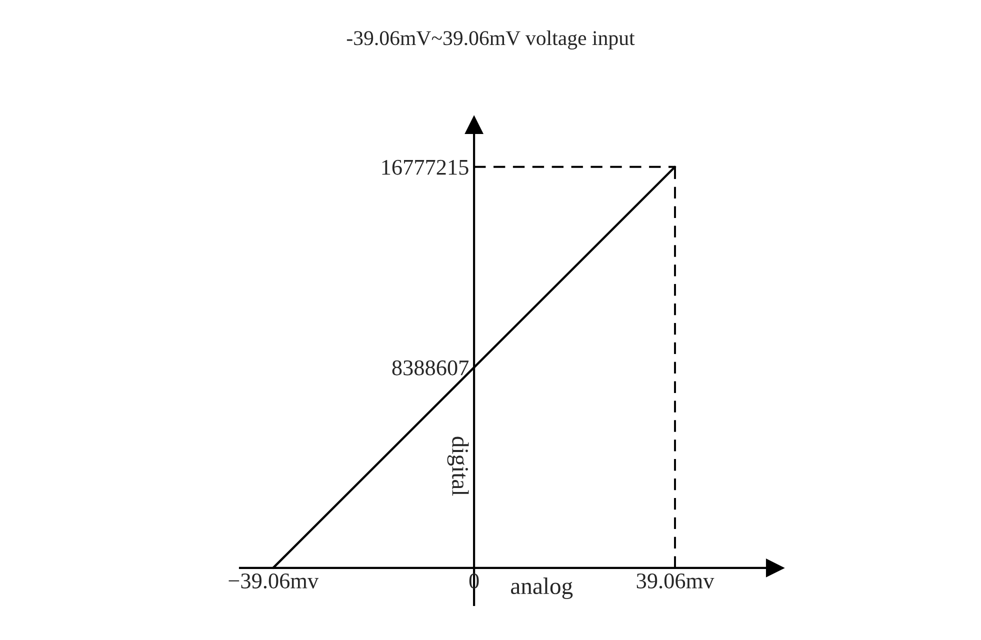  I want to click on chart-title: -39.06mV~39.06mV voltage input, so click(490, 40).